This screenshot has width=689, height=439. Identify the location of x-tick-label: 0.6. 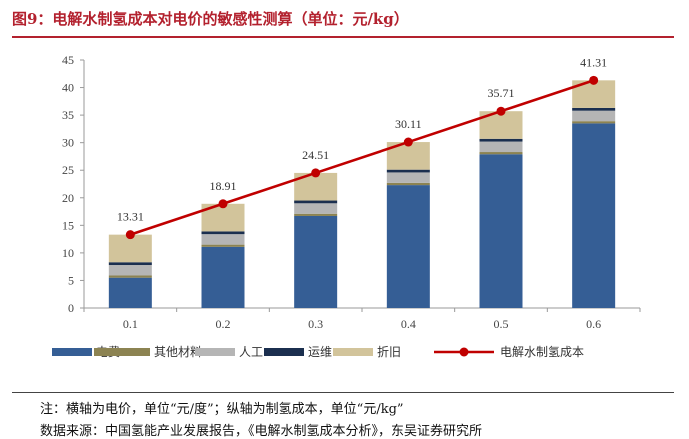
(593, 324).